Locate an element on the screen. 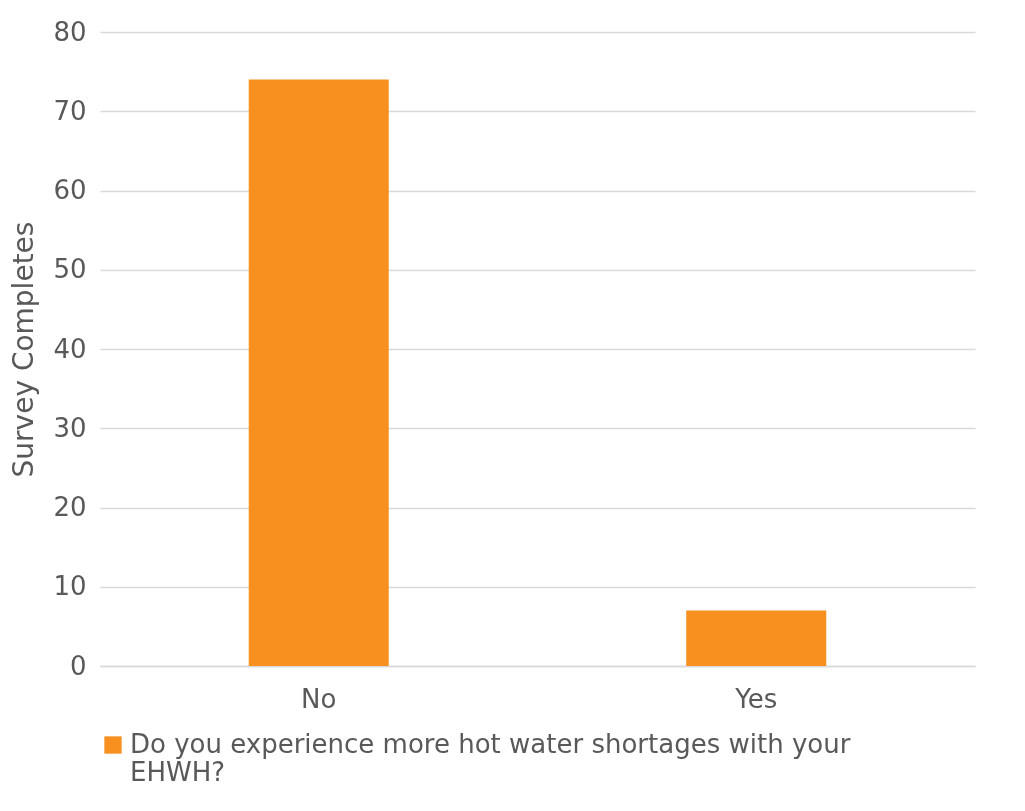 The height and width of the screenshot is (811, 1025). y-tick-label: 0 is located at coordinates (78, 665).